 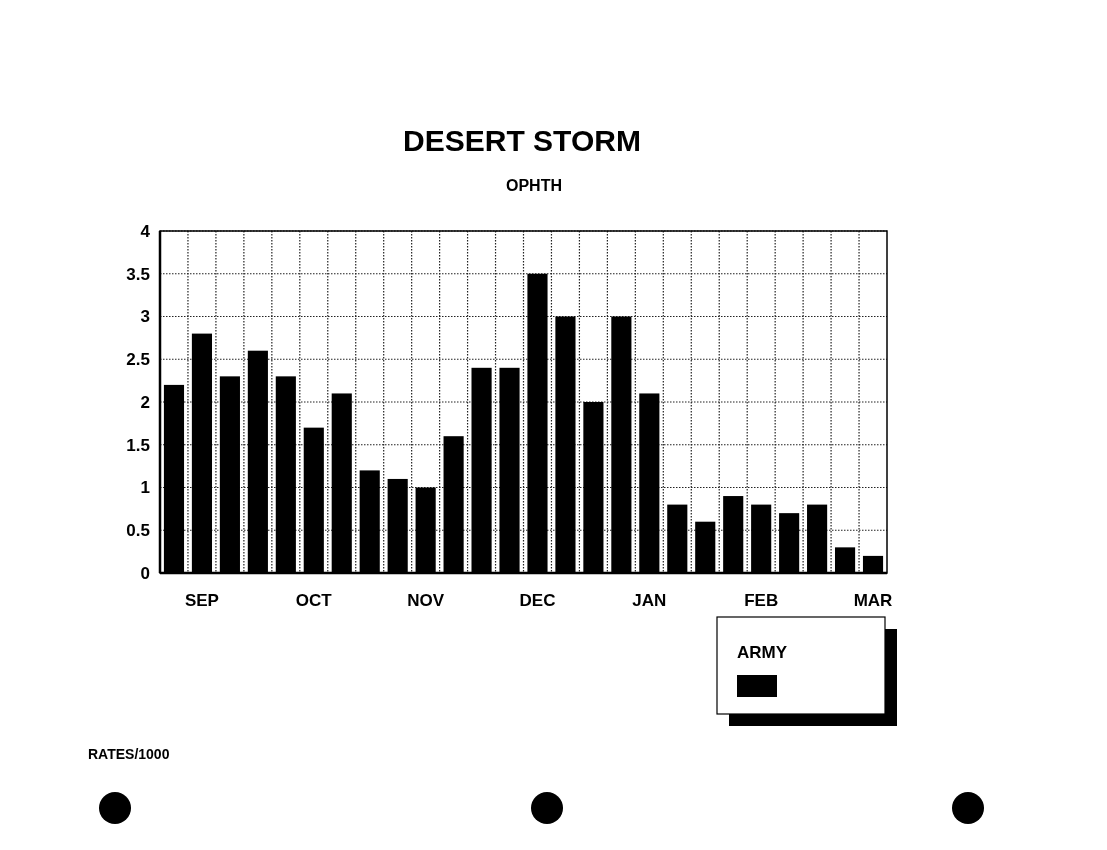 I want to click on text: ARMY, so click(x=762, y=652).